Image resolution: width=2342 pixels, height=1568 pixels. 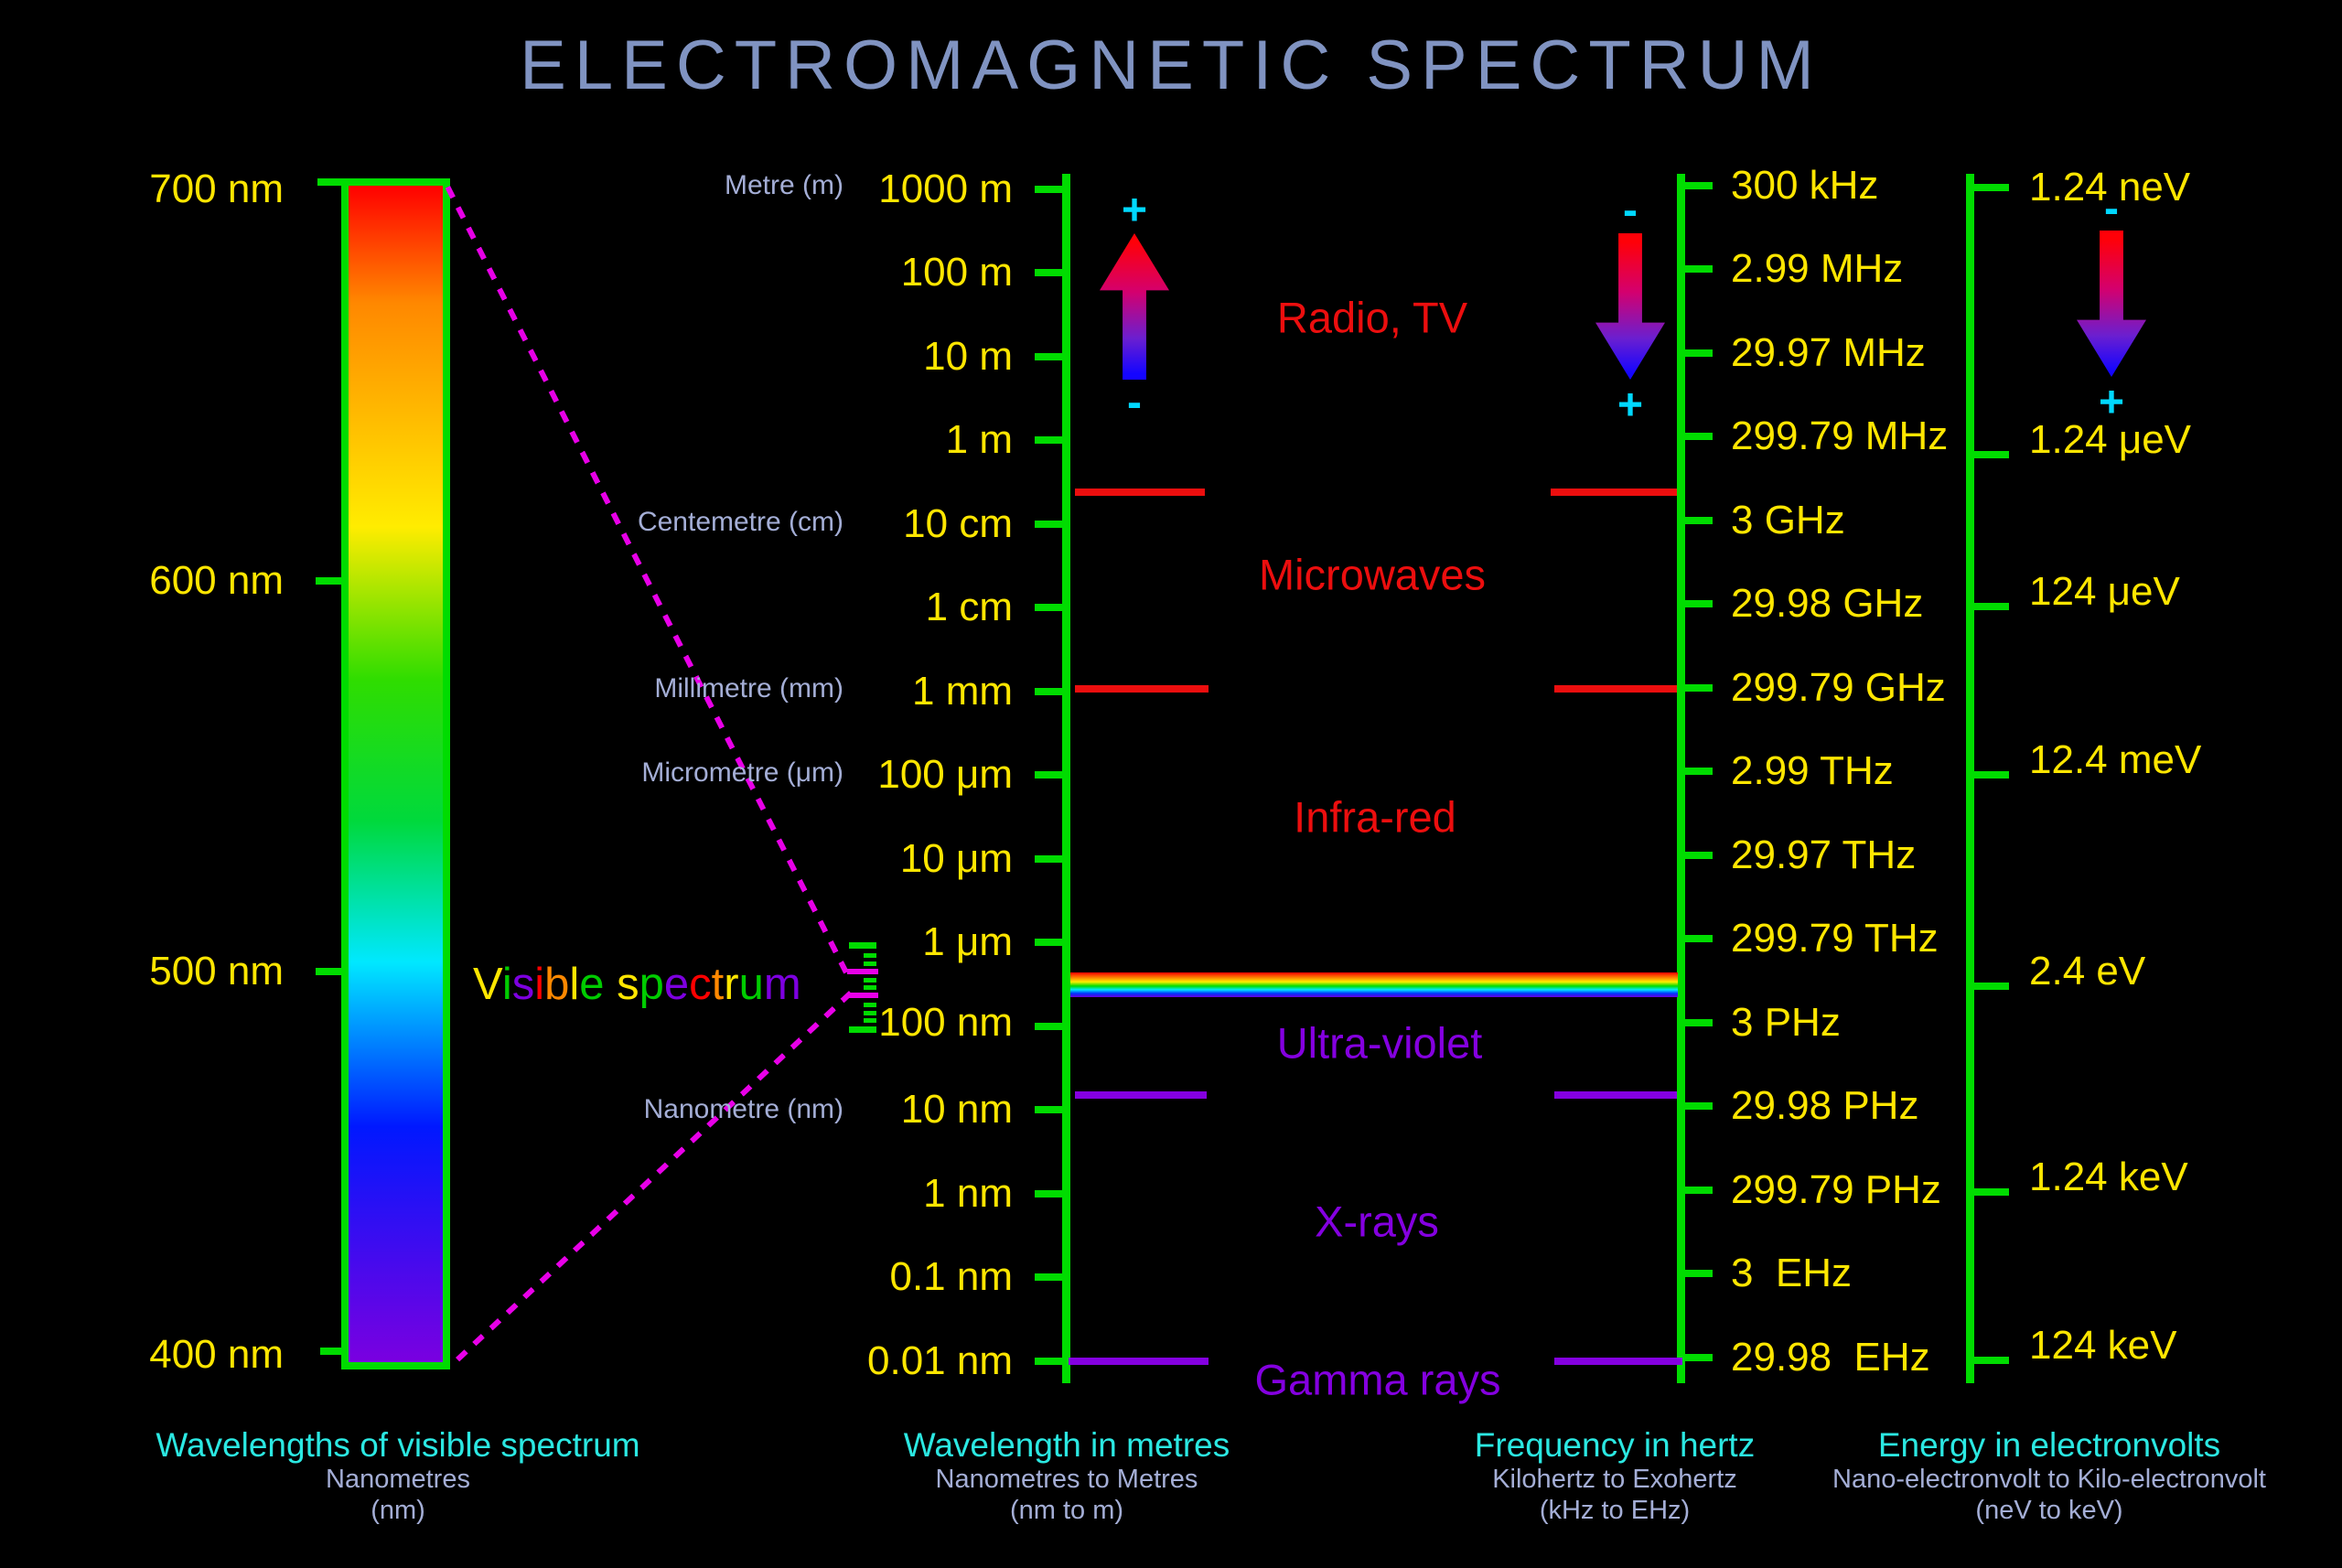 What do you see at coordinates (1825, 1105) in the screenshot?
I see `frequency-label: 29.98 PHz` at bounding box center [1825, 1105].